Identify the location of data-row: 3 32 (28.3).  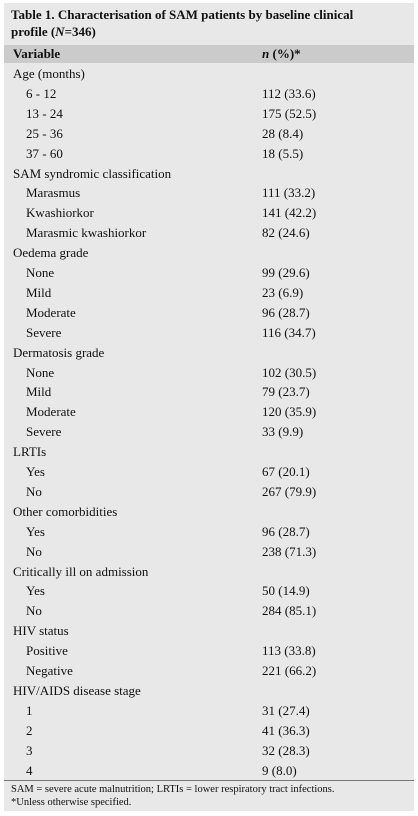
(209, 751).